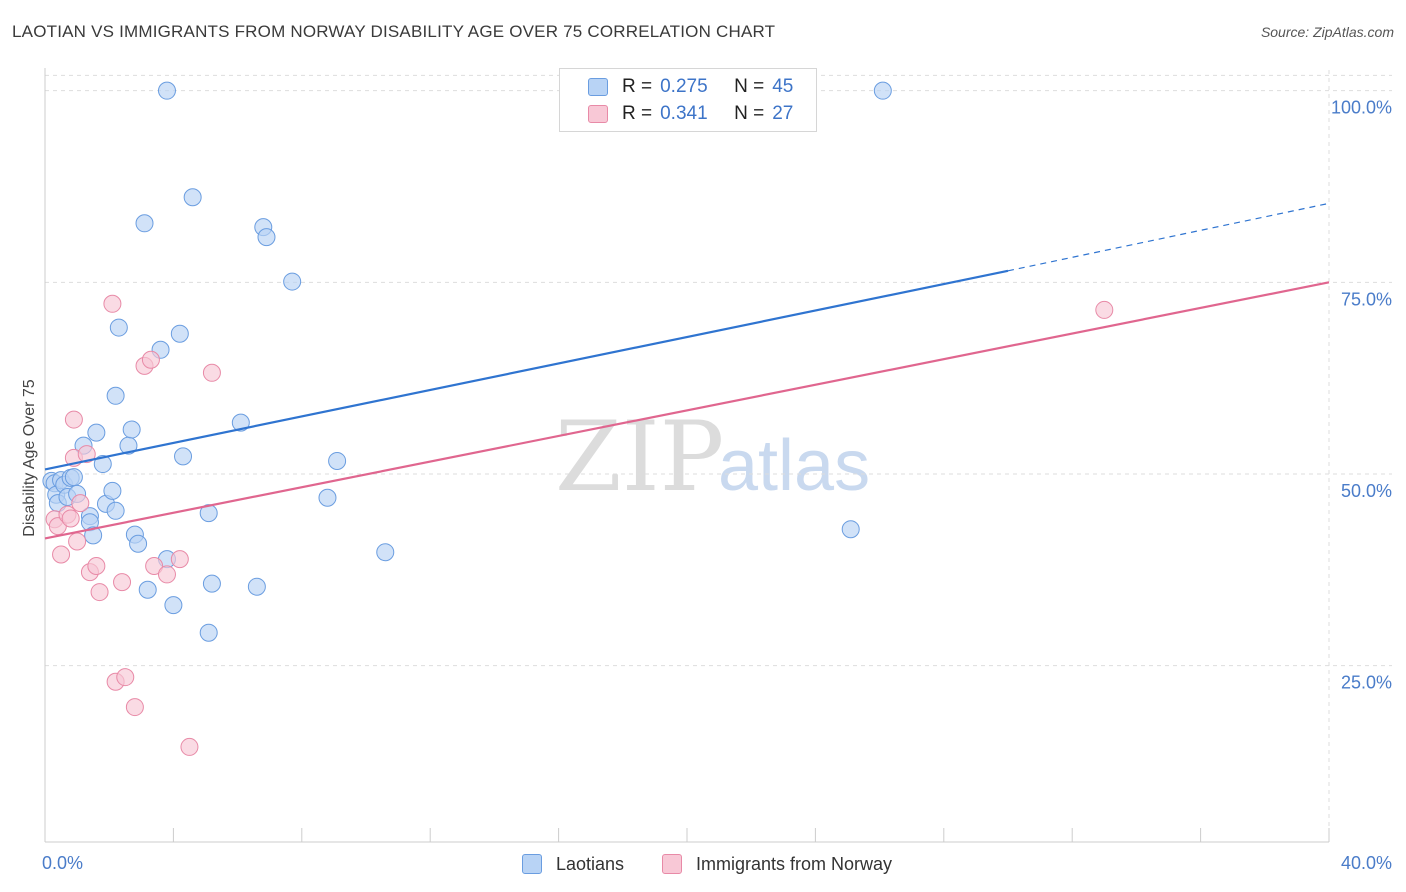 This screenshot has width=1406, height=892. What do you see at coordinates (1366, 863) in the screenshot?
I see `x-tick-label: 40.0%` at bounding box center [1366, 863].